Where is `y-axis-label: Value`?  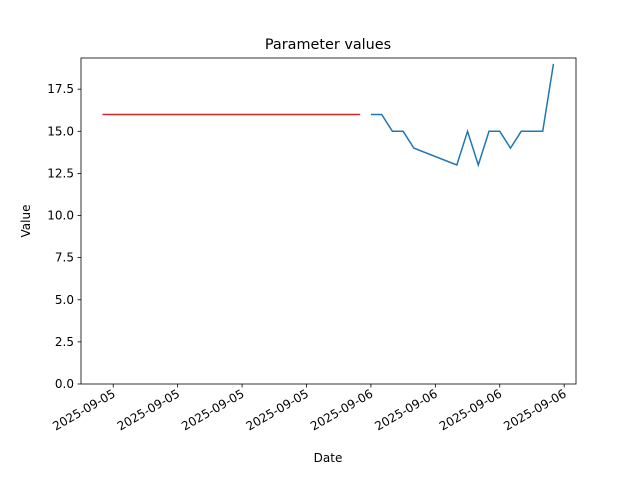
y-axis-label: Value is located at coordinates (26, 221).